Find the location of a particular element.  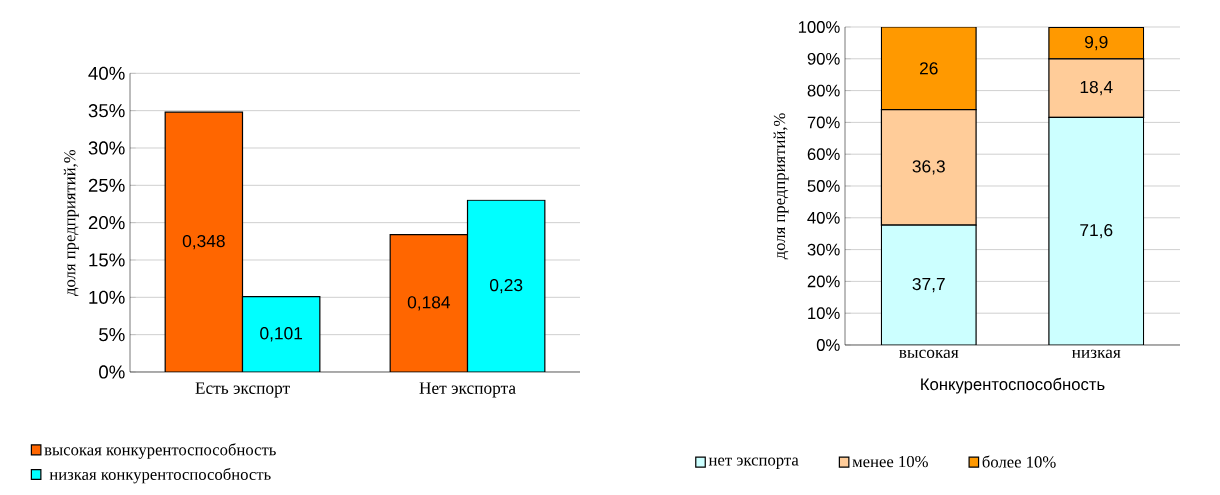

data-label: 26 is located at coordinates (928, 68).